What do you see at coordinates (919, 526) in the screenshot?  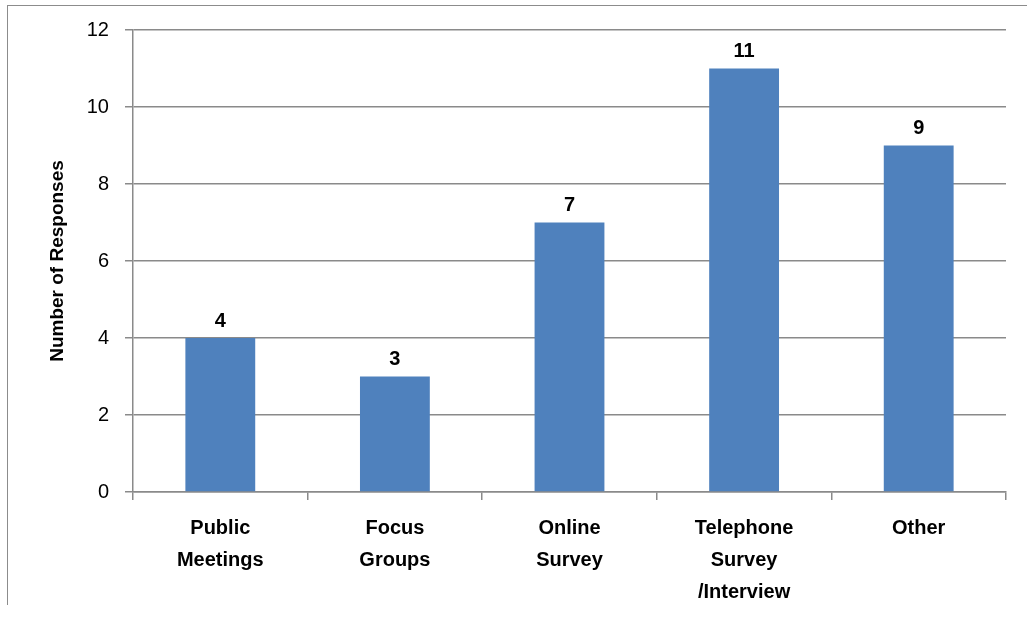 I see `x-tick-label: Other` at bounding box center [919, 526].